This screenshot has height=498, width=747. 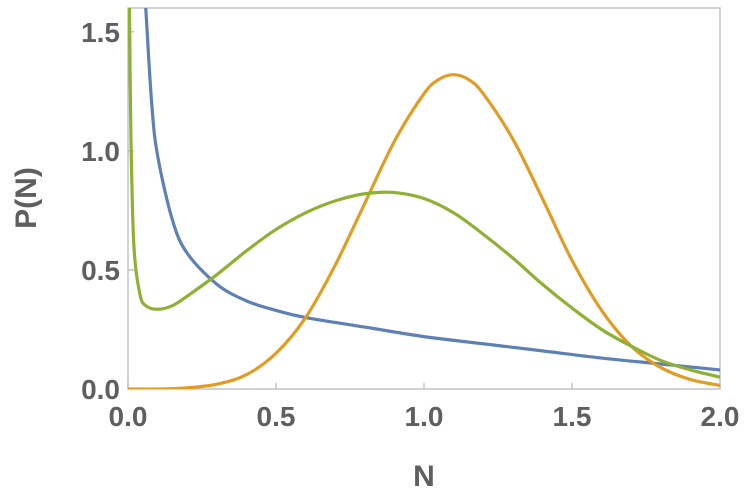 What do you see at coordinates (100, 32) in the screenshot?
I see `y-tick-label: 1.5` at bounding box center [100, 32].